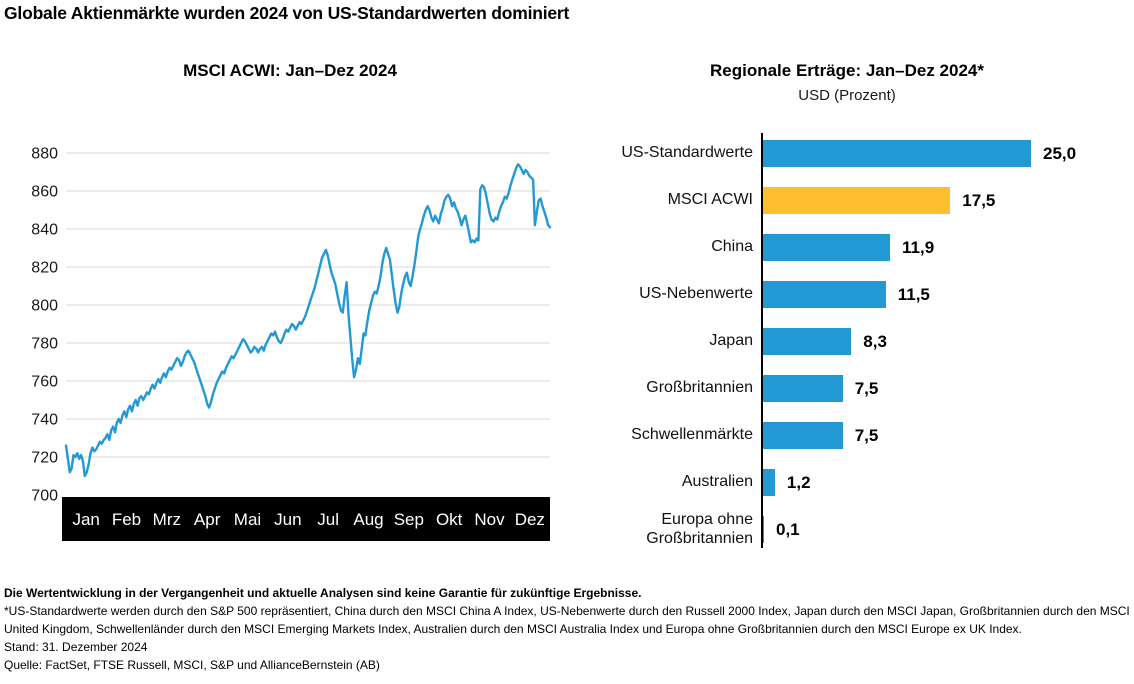  I want to click on x-axis-month-label: Jan, so click(85, 519).